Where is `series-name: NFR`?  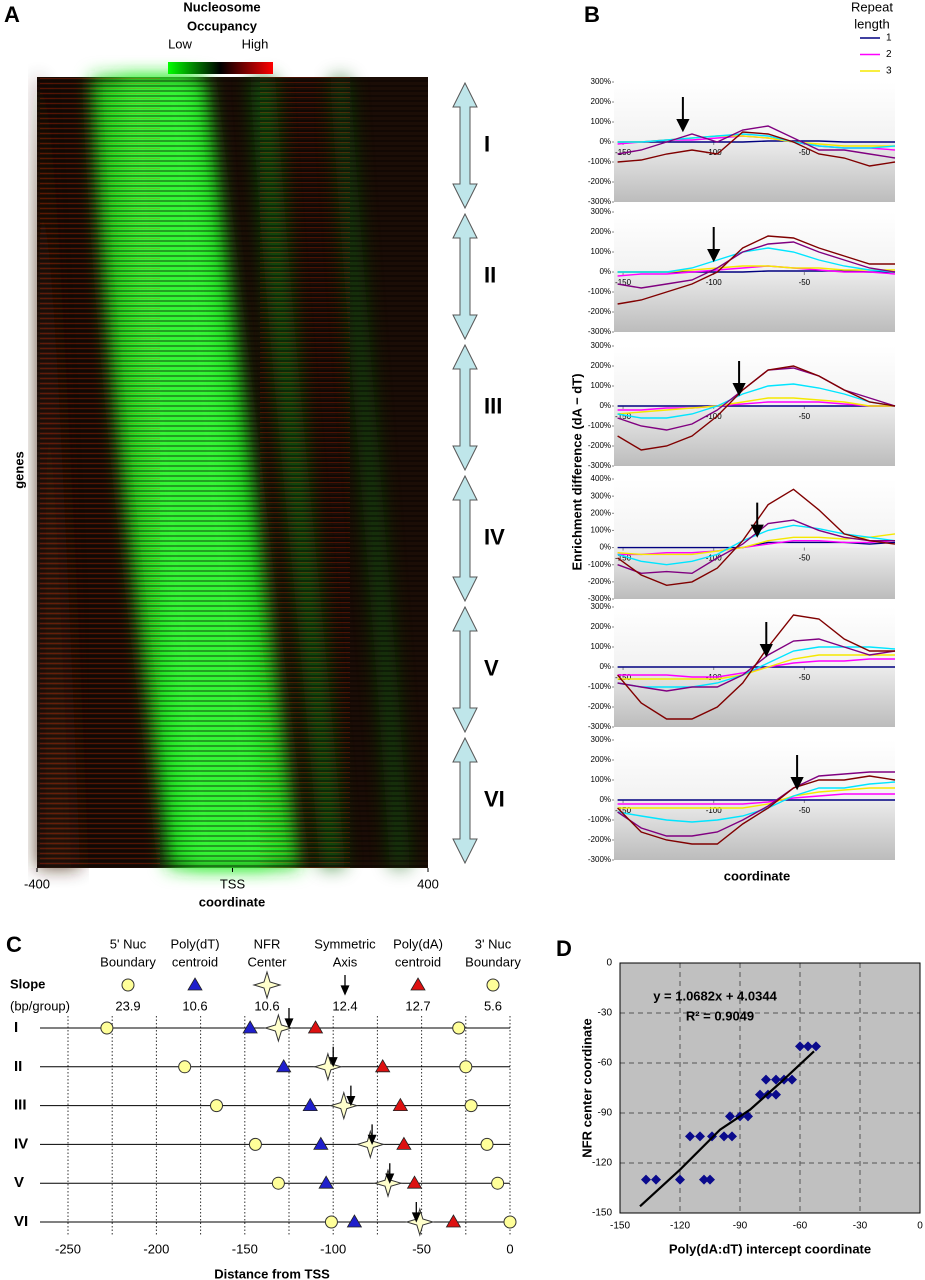 series-name: NFR is located at coordinates (267, 943).